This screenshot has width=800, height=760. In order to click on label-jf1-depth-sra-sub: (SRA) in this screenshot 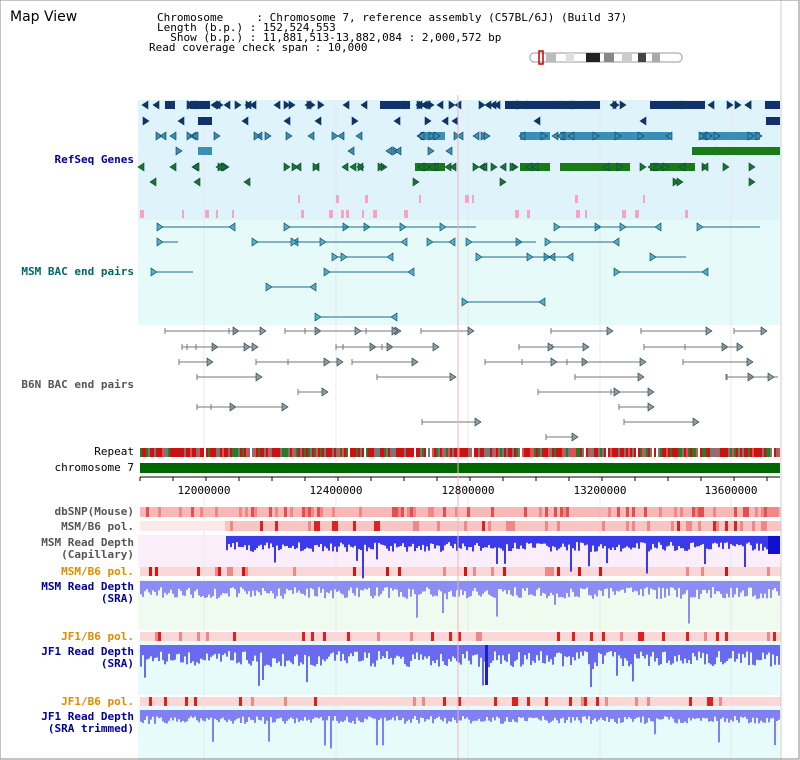, I will do `click(117, 663)`.